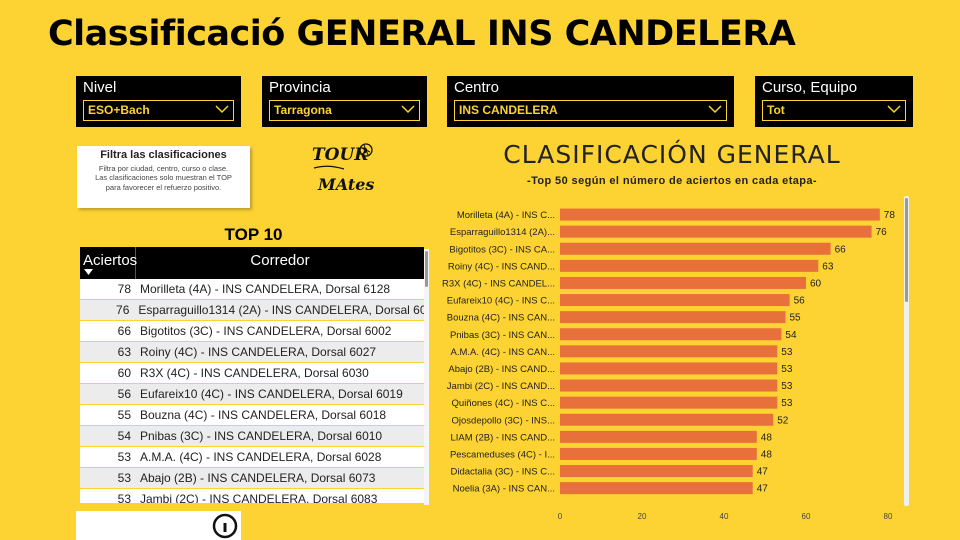 The width and height of the screenshot is (960, 540). I want to click on filter-curso-equipo-dropdown: Tot, so click(834, 110).